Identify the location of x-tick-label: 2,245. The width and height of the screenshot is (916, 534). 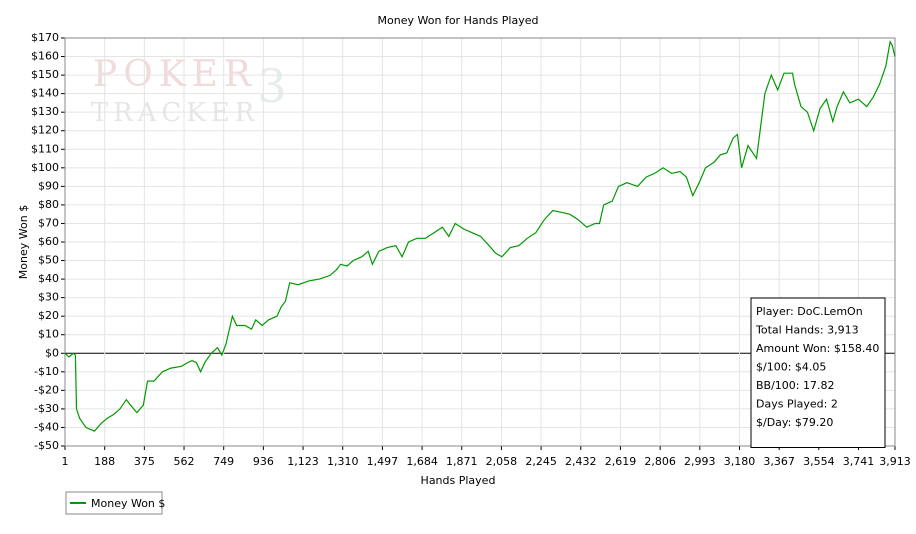
(541, 461).